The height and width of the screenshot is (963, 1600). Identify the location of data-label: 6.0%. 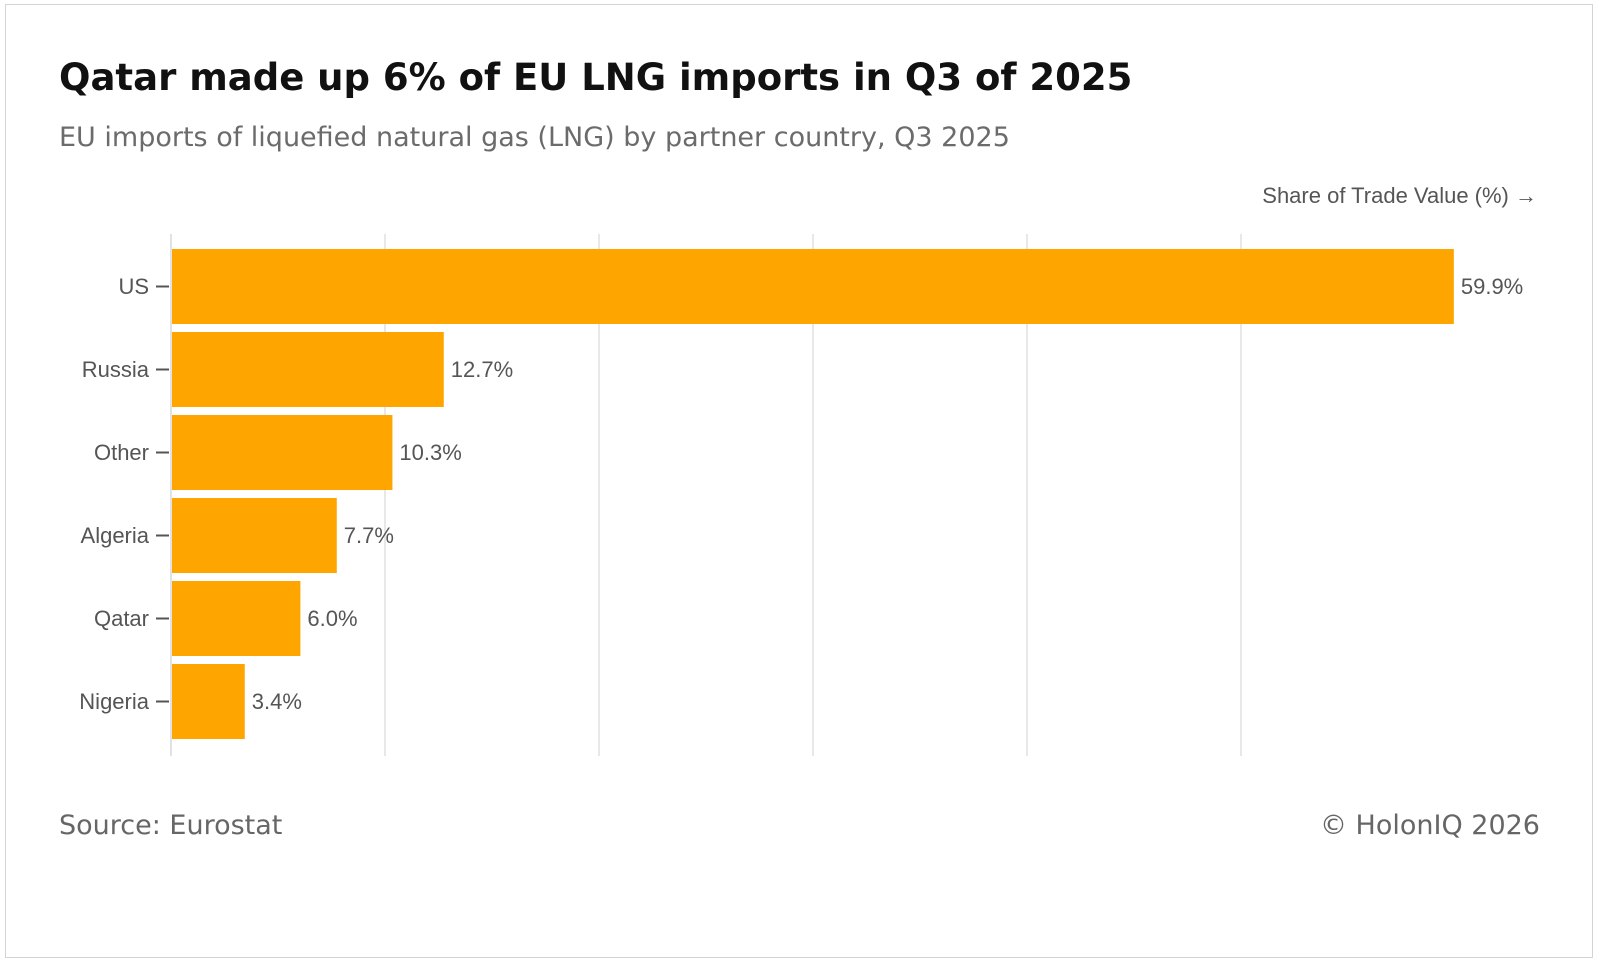
(332, 618).